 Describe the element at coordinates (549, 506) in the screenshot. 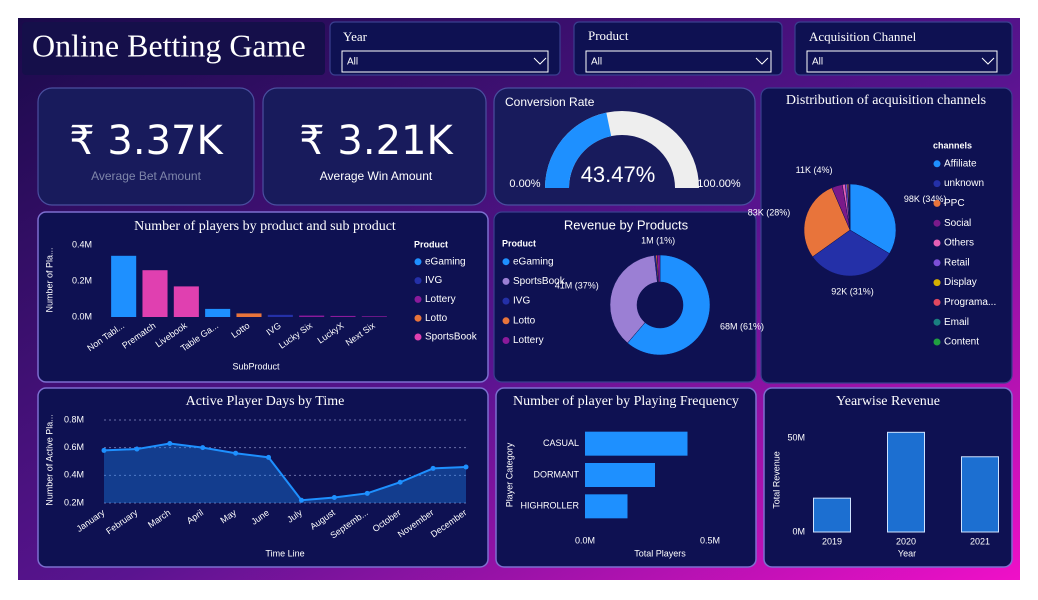

I see `y-tick-label: HIGHROLLER` at that location.